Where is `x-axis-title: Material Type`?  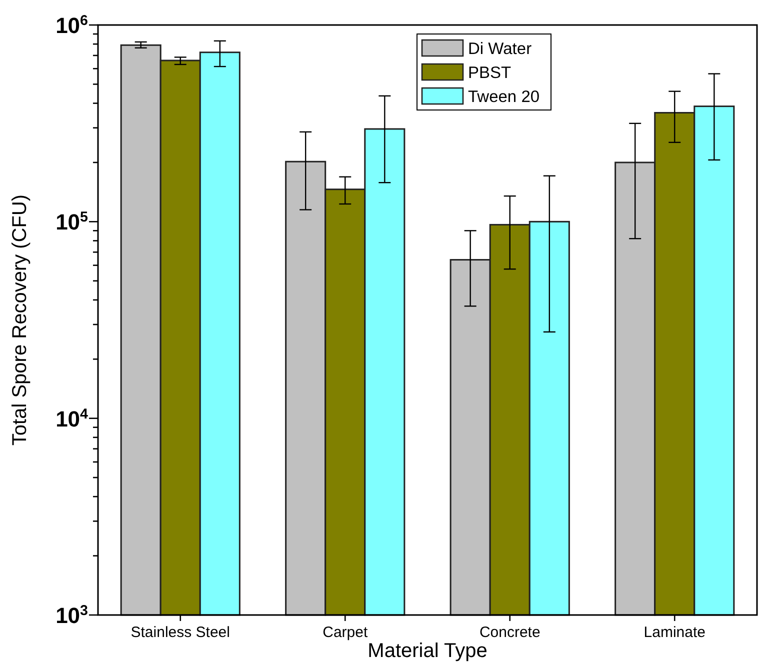
x-axis-title: Material Type is located at coordinates (428, 651).